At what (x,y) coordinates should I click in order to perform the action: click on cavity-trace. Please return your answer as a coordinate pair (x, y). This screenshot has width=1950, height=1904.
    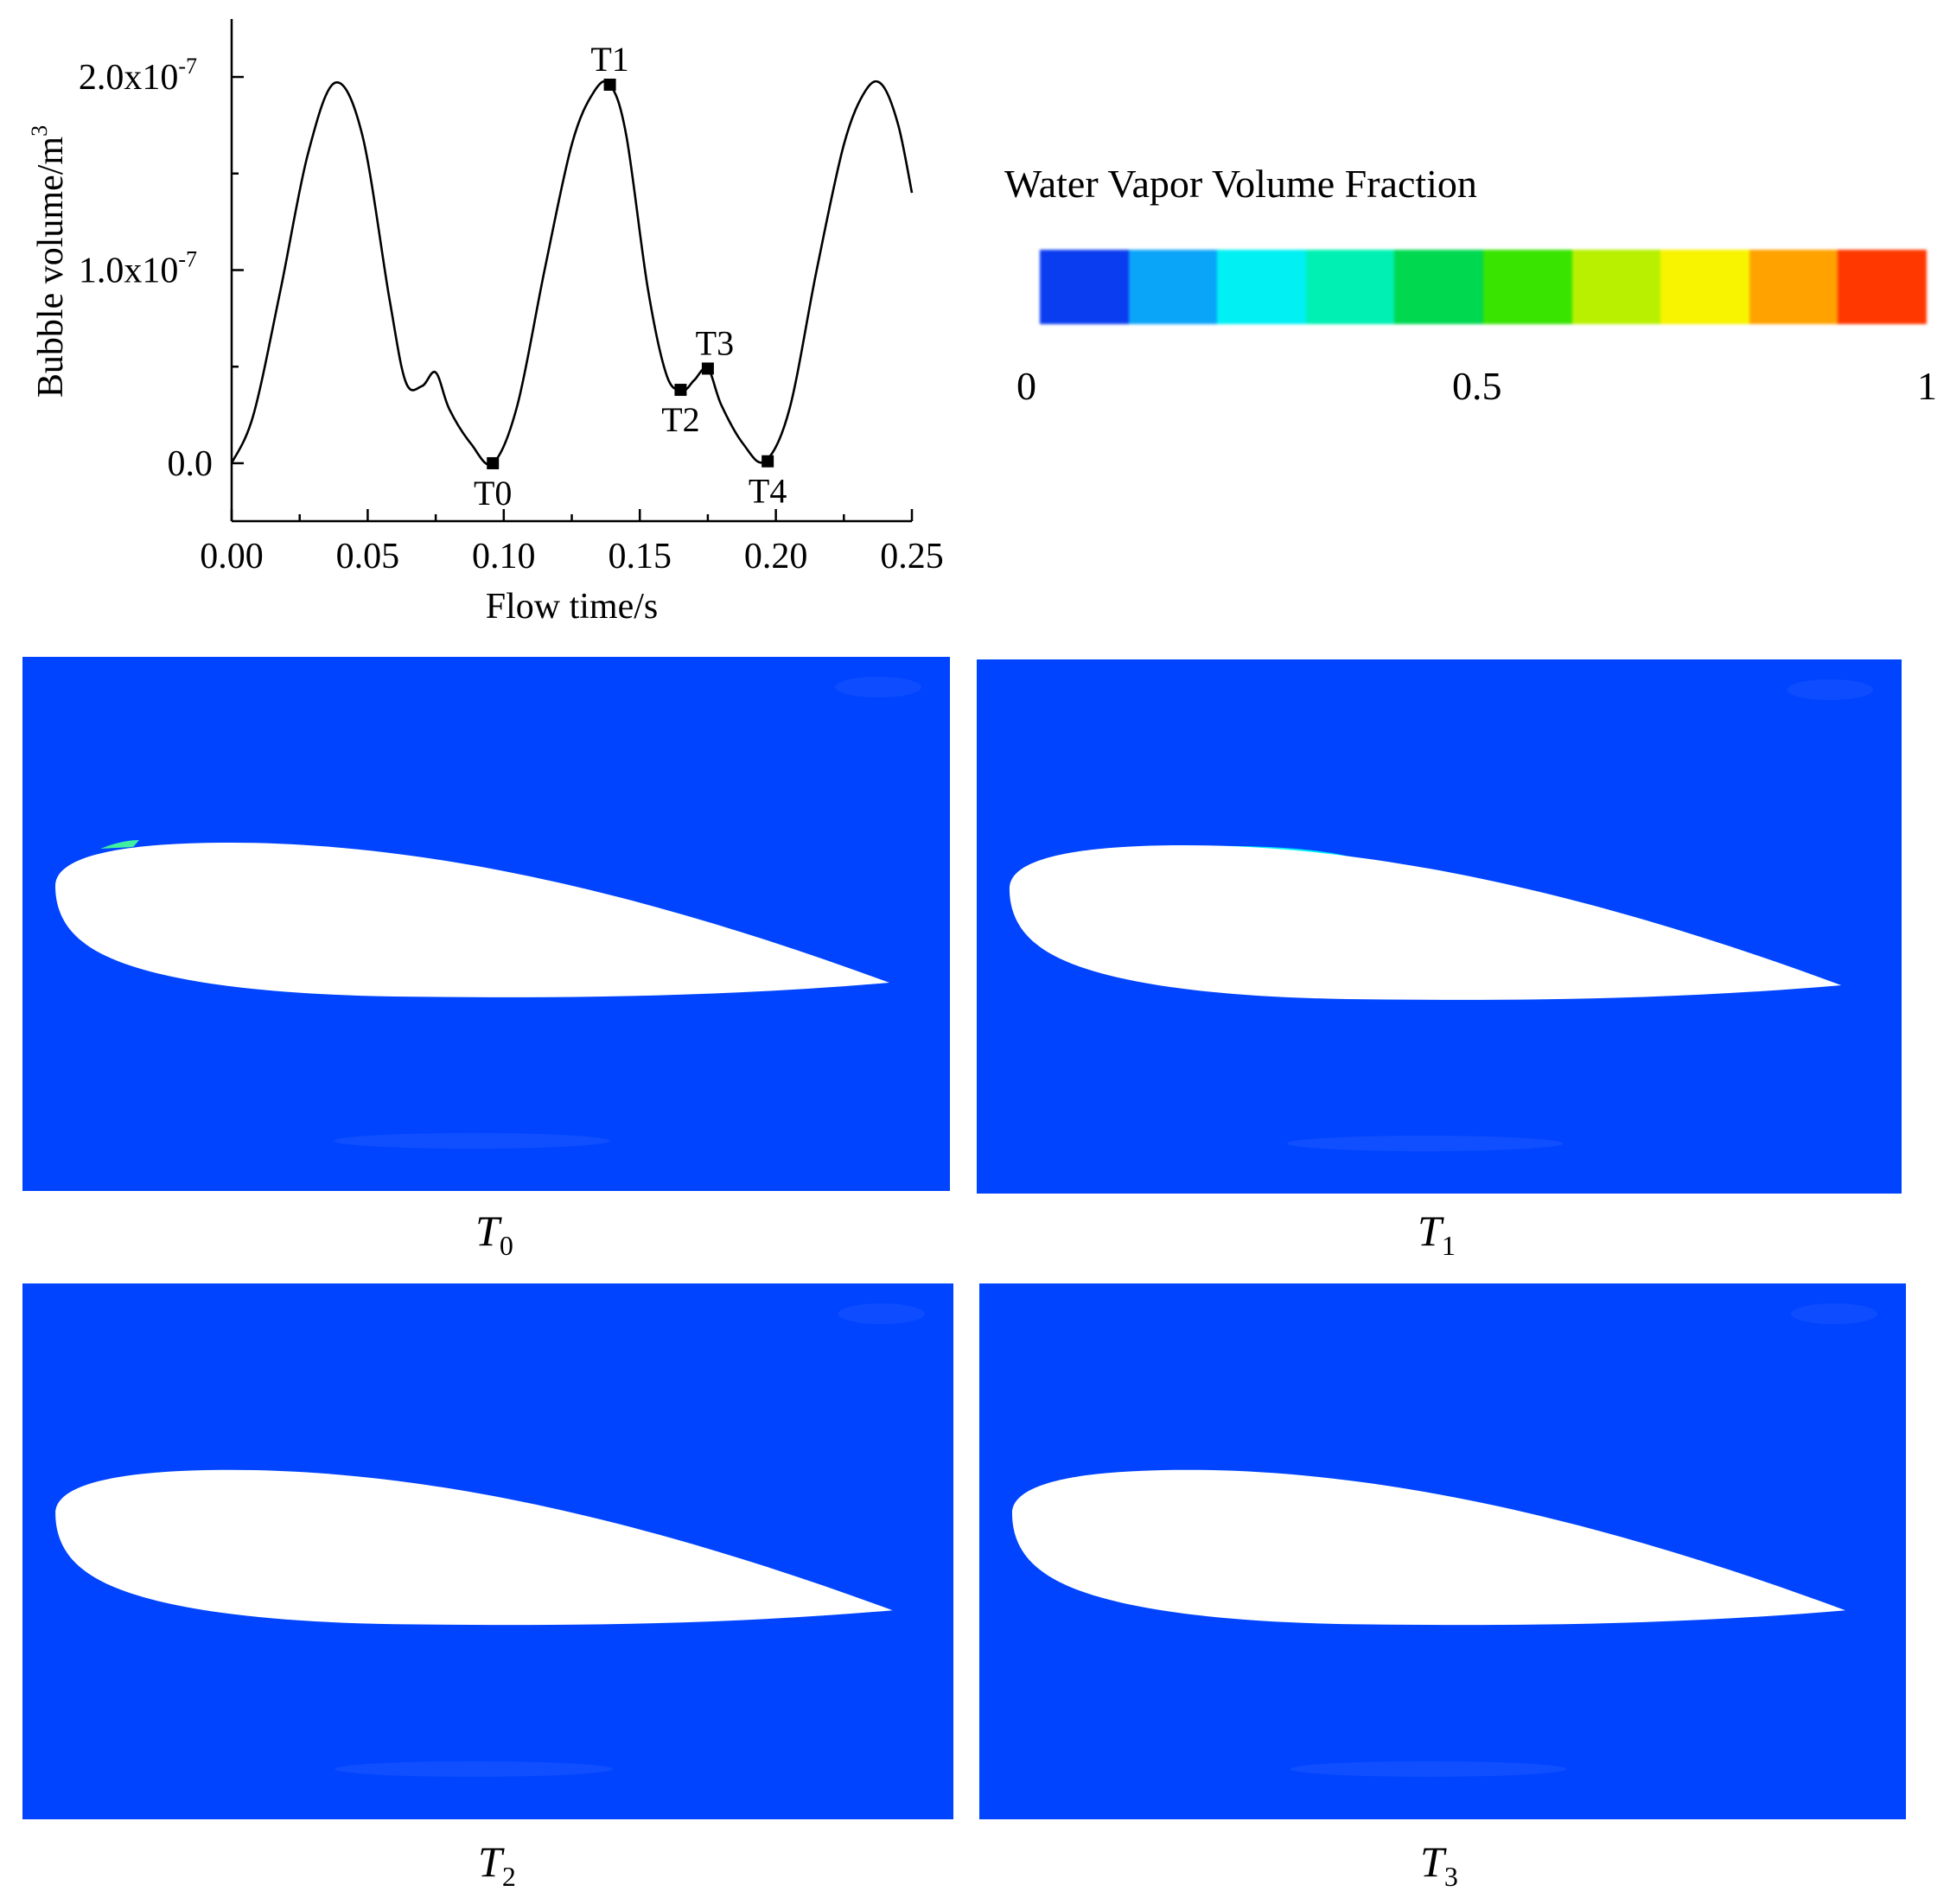
    Looking at the image, I should click on (119, 845).